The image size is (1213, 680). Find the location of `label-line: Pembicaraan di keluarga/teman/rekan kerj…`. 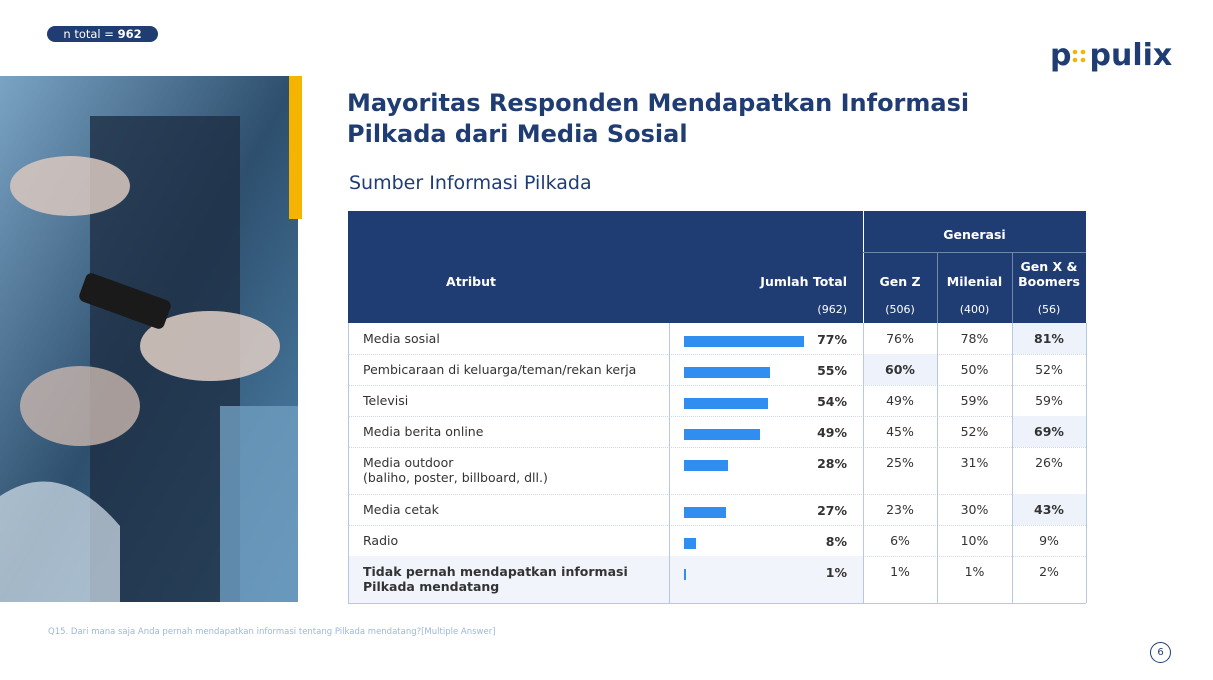

label-line: Pembicaraan di keluarga/teman/rekan kerj… is located at coordinates (500, 369).